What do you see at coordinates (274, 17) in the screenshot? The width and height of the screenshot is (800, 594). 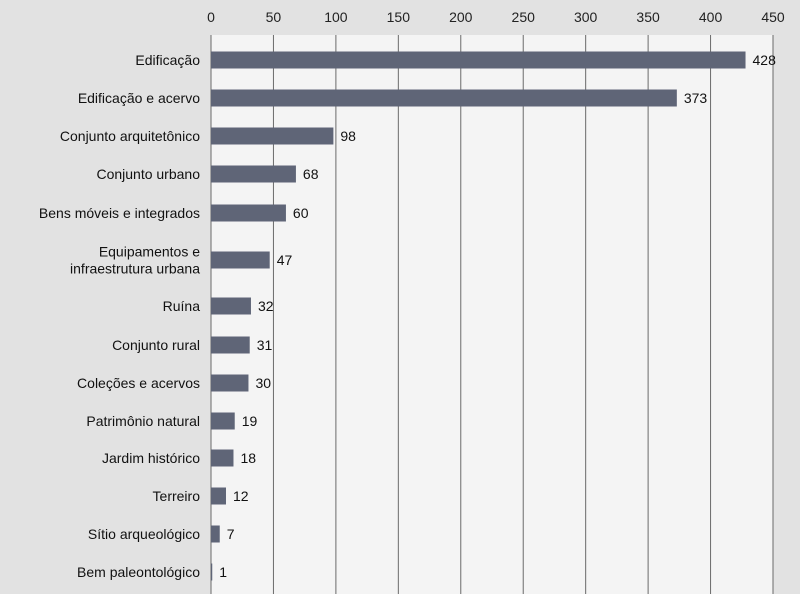 I see `x-tick-label: 50` at bounding box center [274, 17].